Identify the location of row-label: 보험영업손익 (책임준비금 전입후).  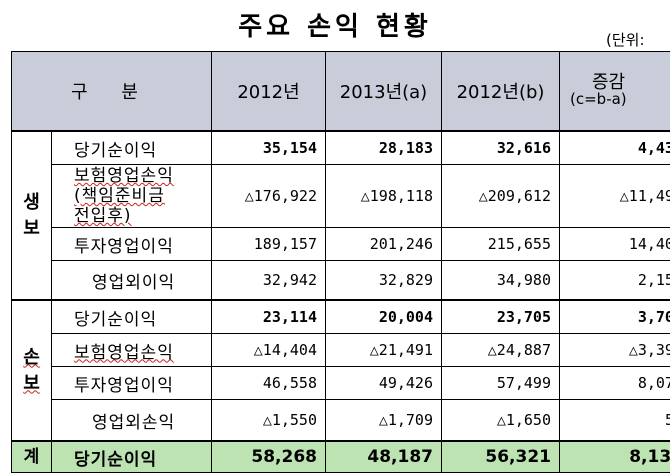
(132, 196).